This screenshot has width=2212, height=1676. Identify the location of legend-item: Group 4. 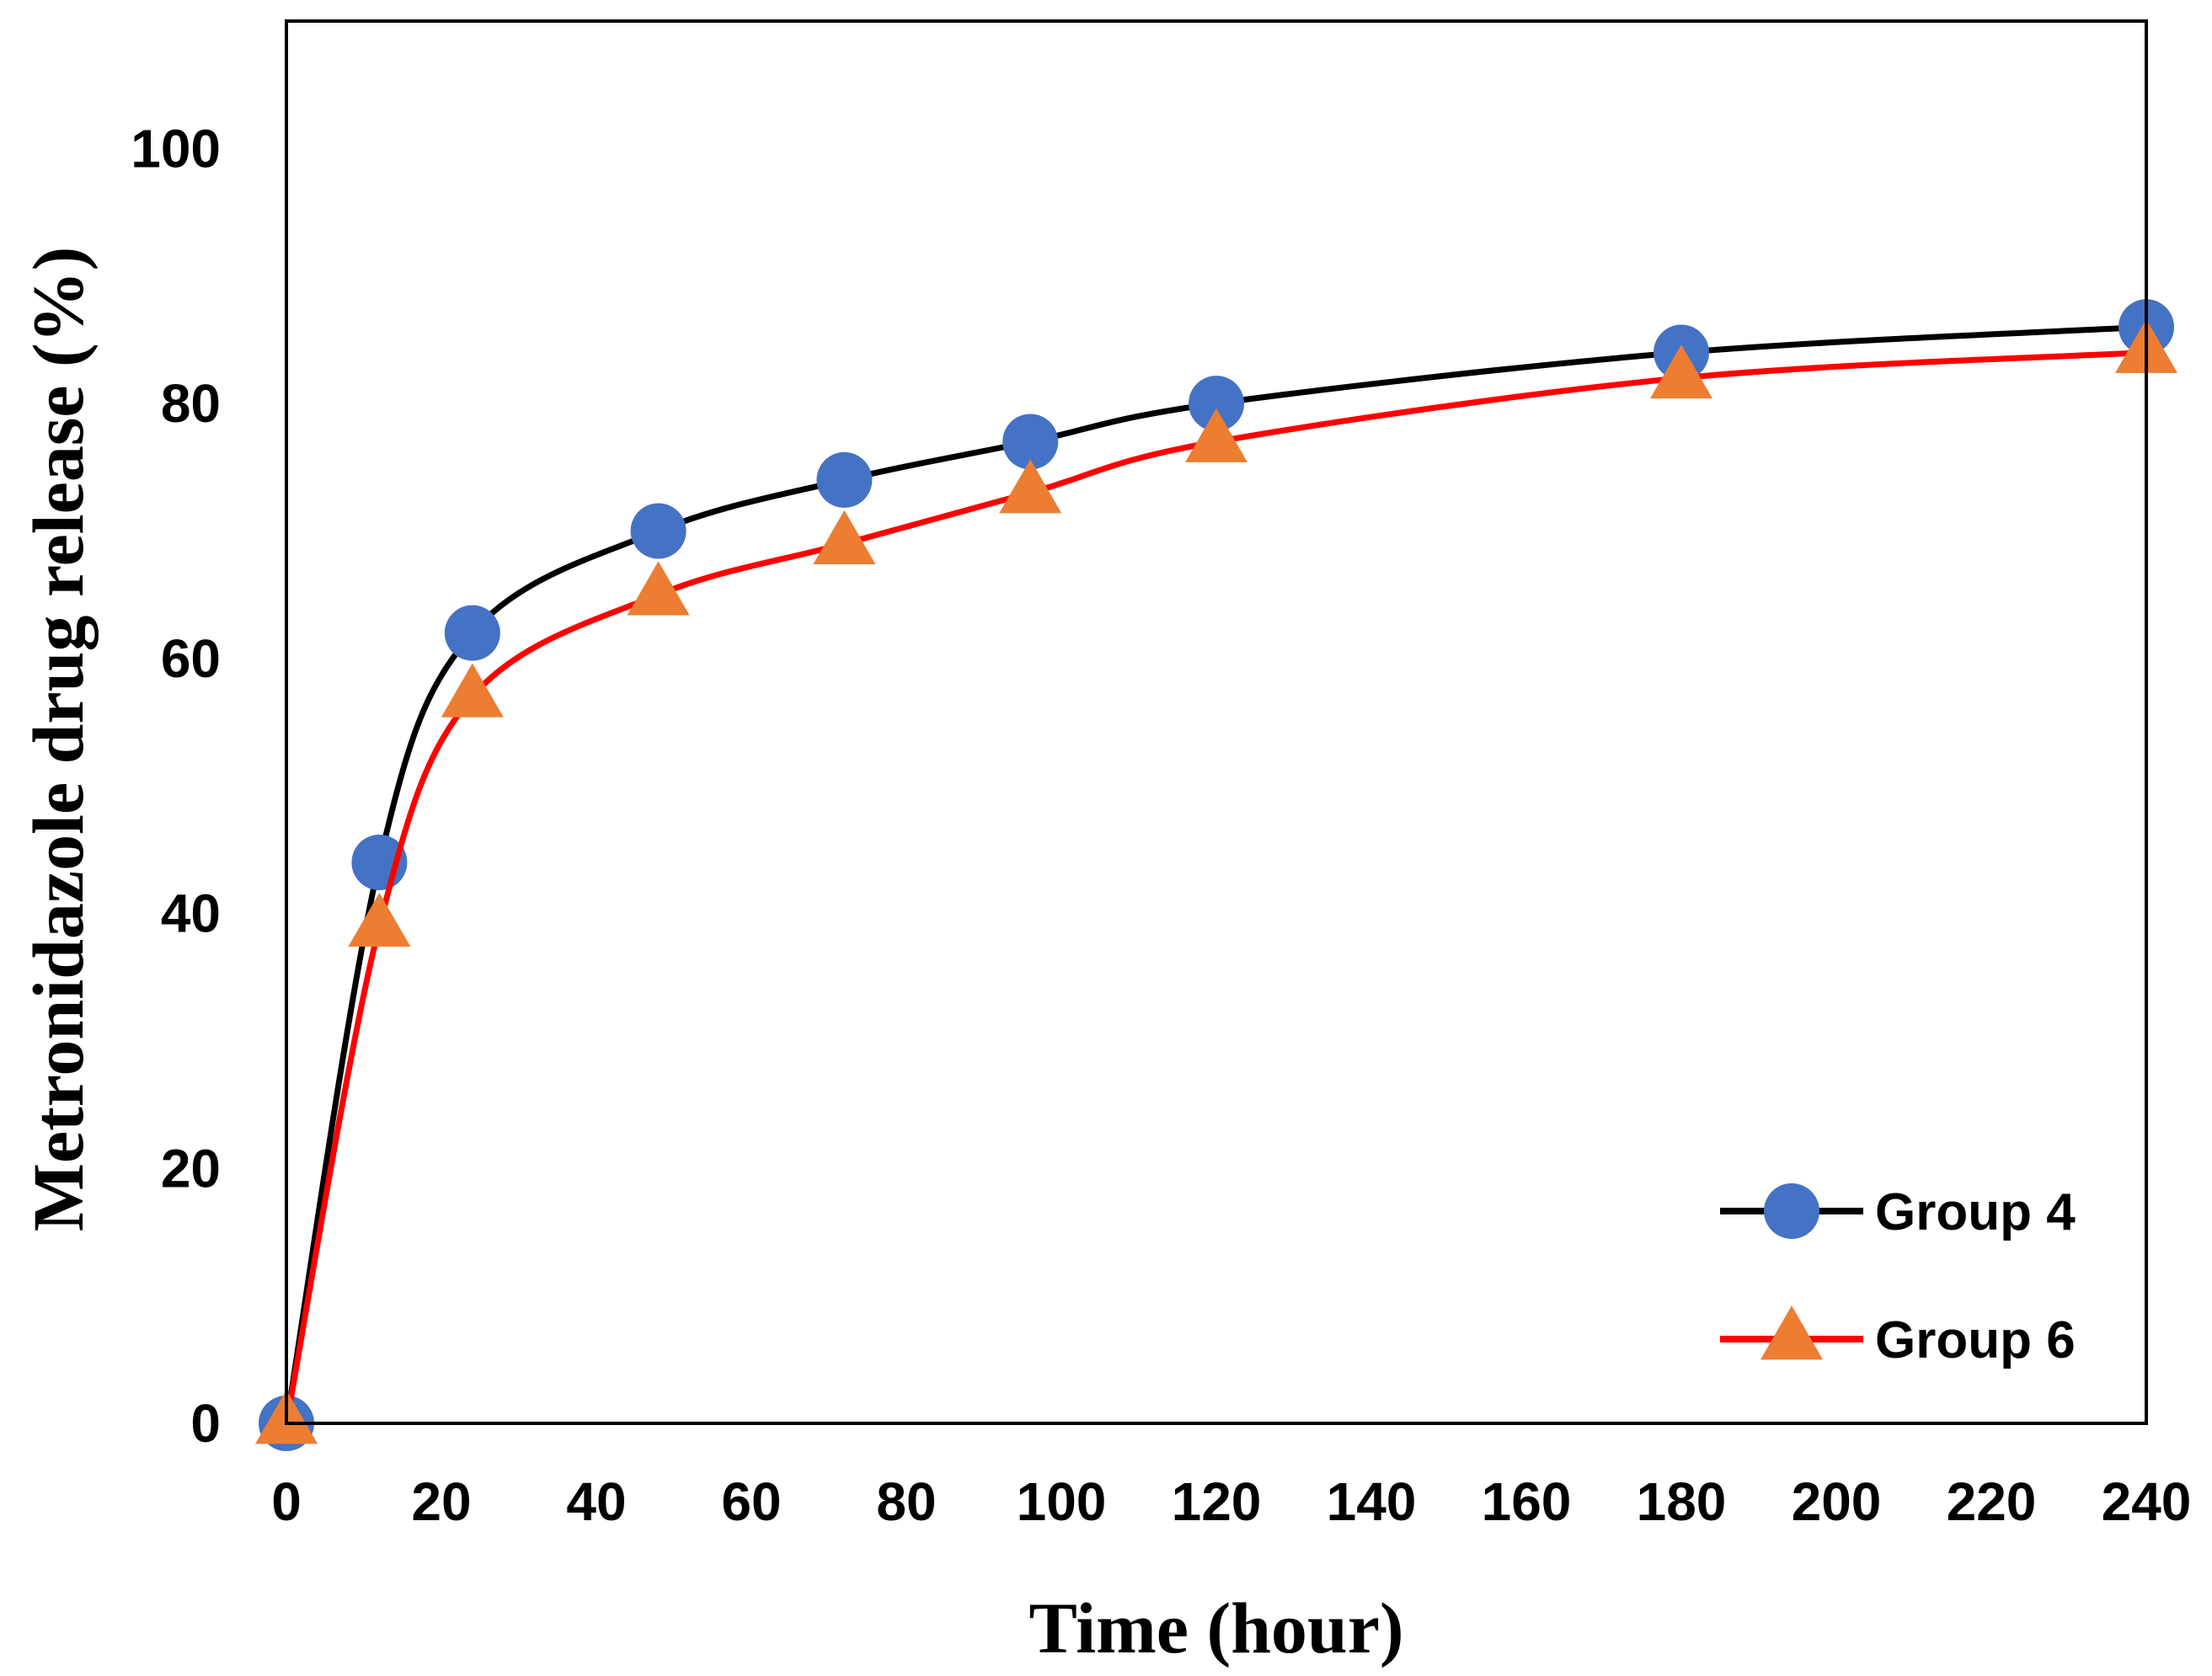
(1898, 1212).